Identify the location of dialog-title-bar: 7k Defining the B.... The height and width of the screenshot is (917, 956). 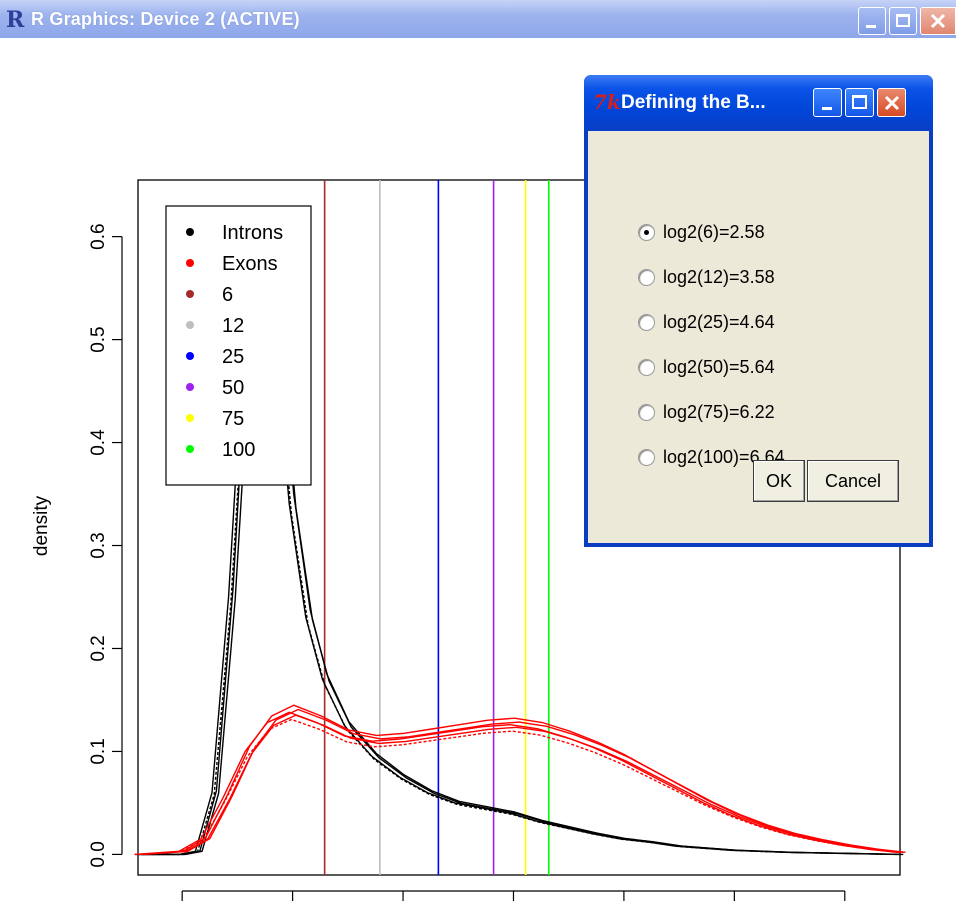
(758, 103).